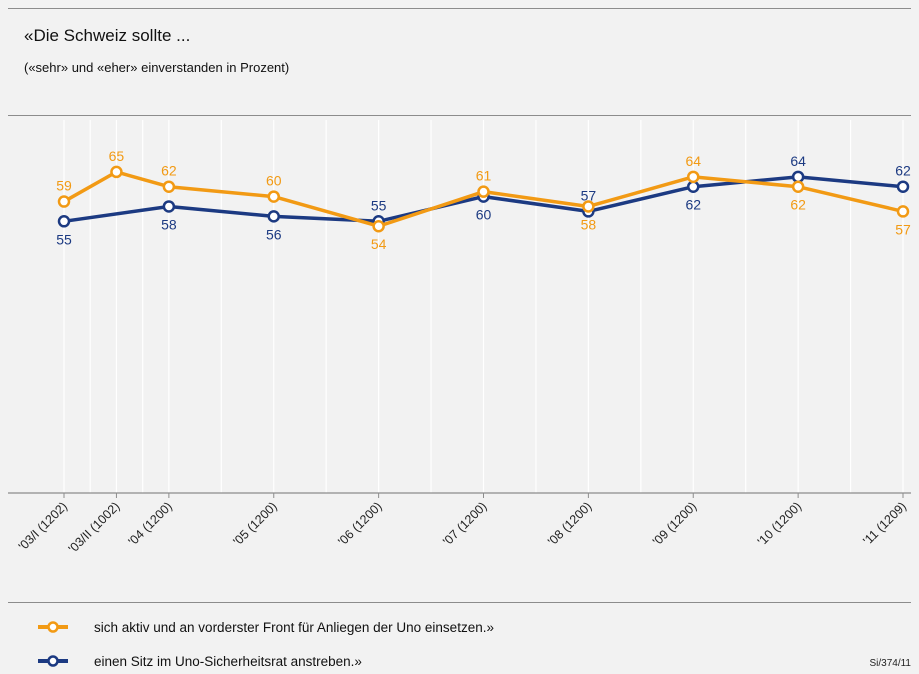 The width and height of the screenshot is (919, 674). Describe the element at coordinates (484, 215) in the screenshot. I see `series-1-data-label-5: 60` at that location.